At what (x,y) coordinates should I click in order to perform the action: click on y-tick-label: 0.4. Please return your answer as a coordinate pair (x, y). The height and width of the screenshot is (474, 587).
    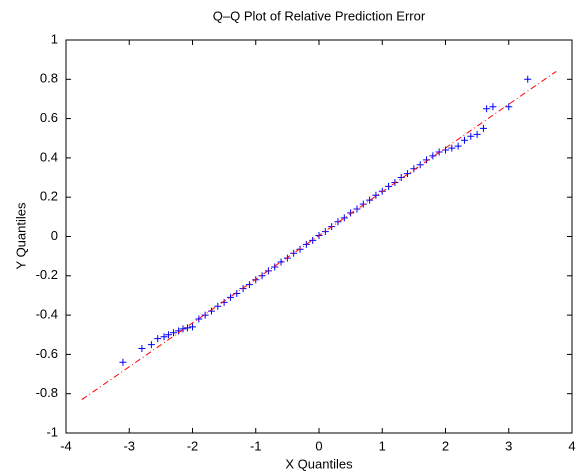
    Looking at the image, I should click on (49, 156).